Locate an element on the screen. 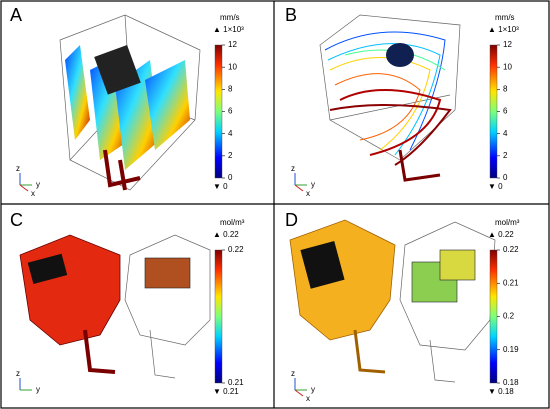 Image resolution: width=550 pixels, height=409 pixels. panel-c-model is located at coordinates (115, 306).